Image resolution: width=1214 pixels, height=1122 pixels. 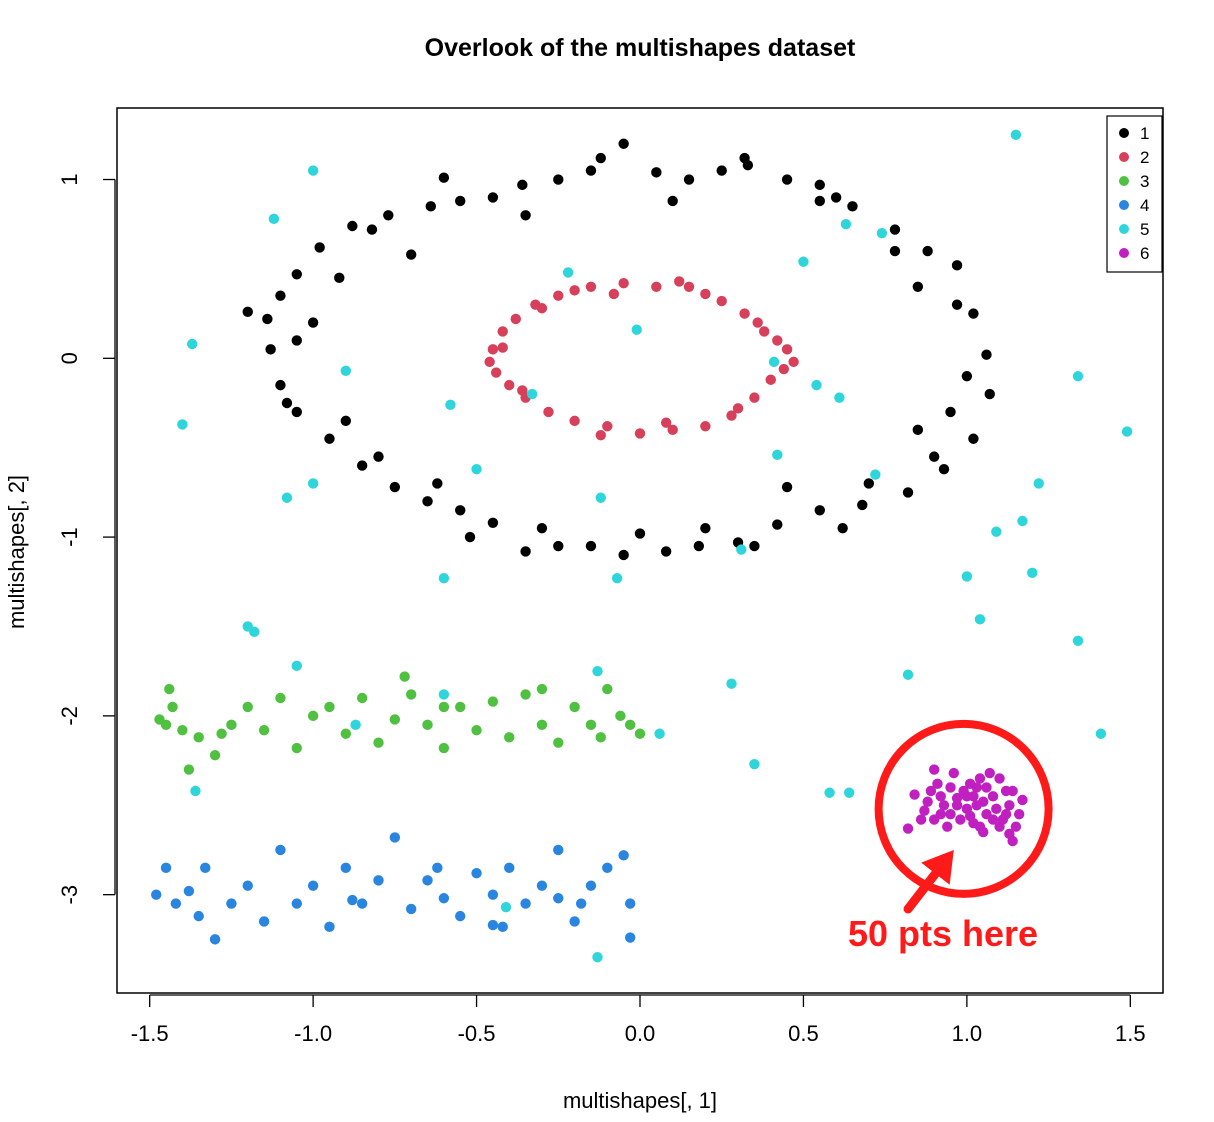 I want to click on x-tick-label: -1.5, so click(x=150, y=1033).